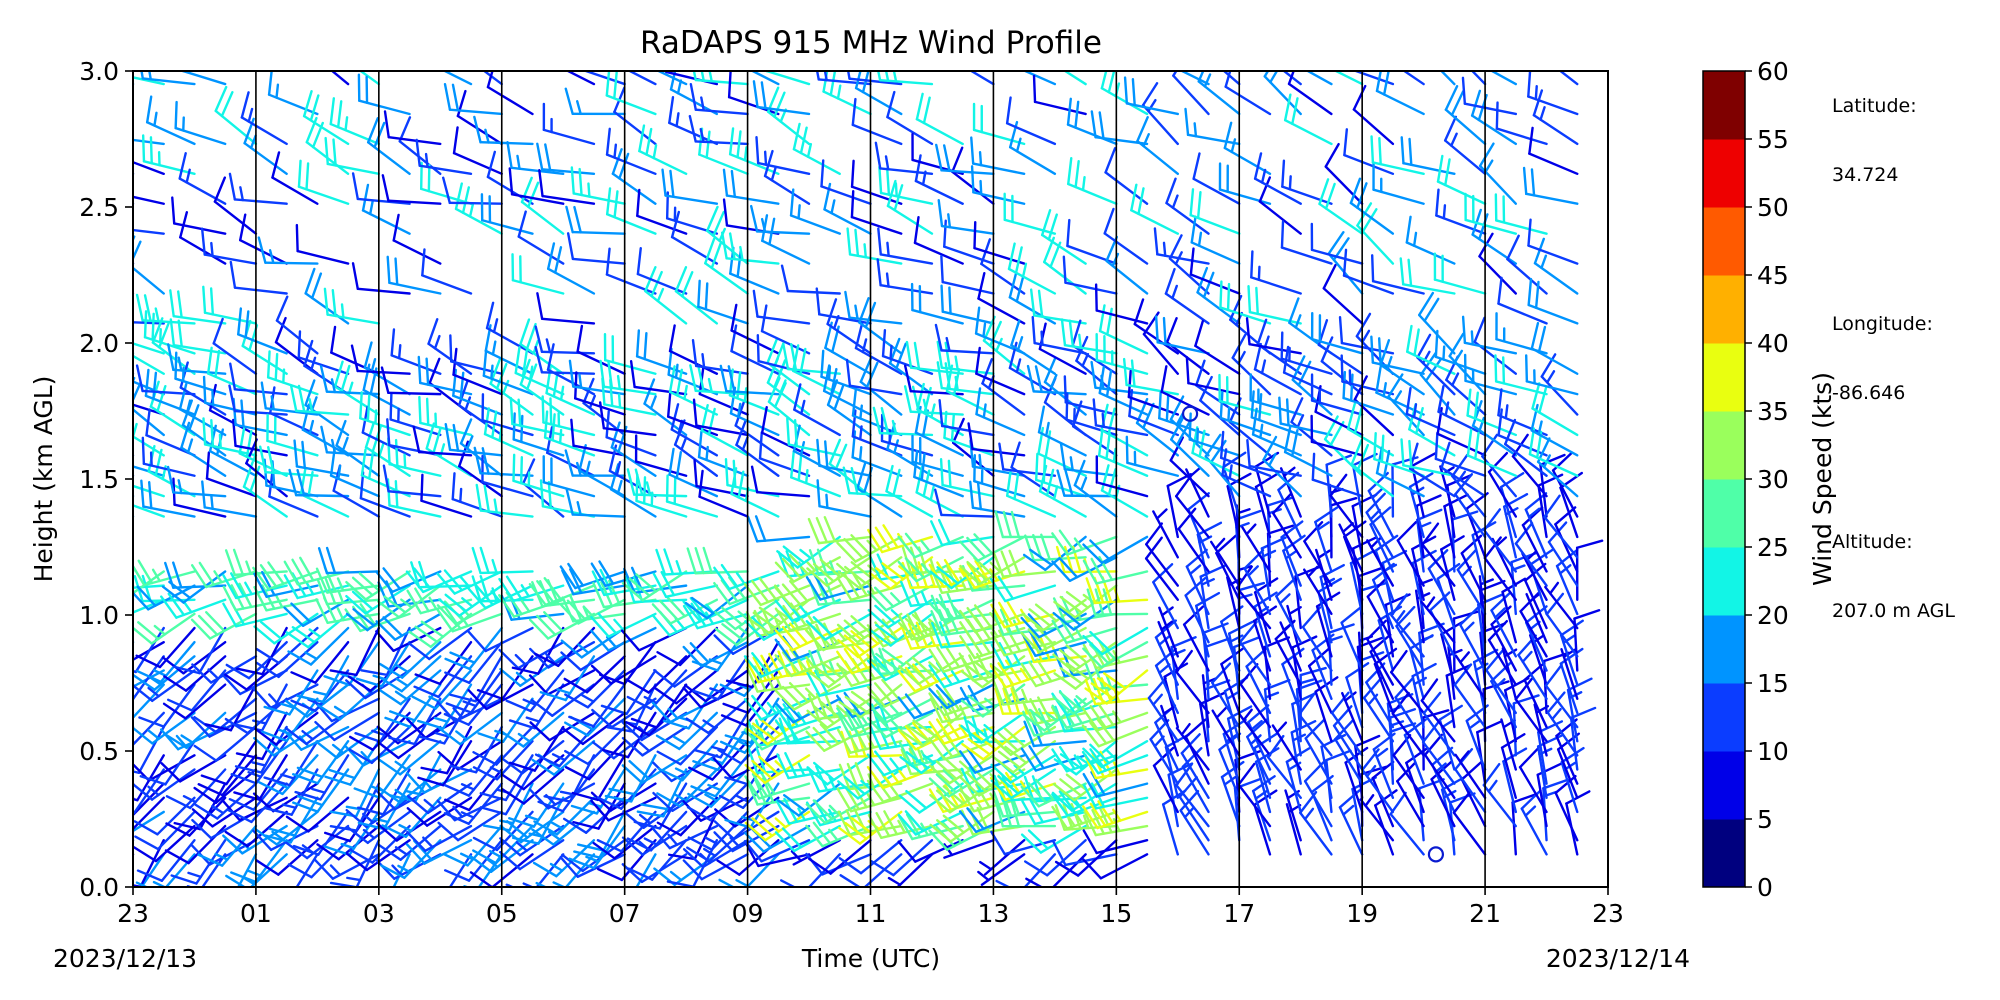 Image resolution: width=2000 pixels, height=1000 pixels. I want to click on x-tick-label: 01, so click(256, 913).